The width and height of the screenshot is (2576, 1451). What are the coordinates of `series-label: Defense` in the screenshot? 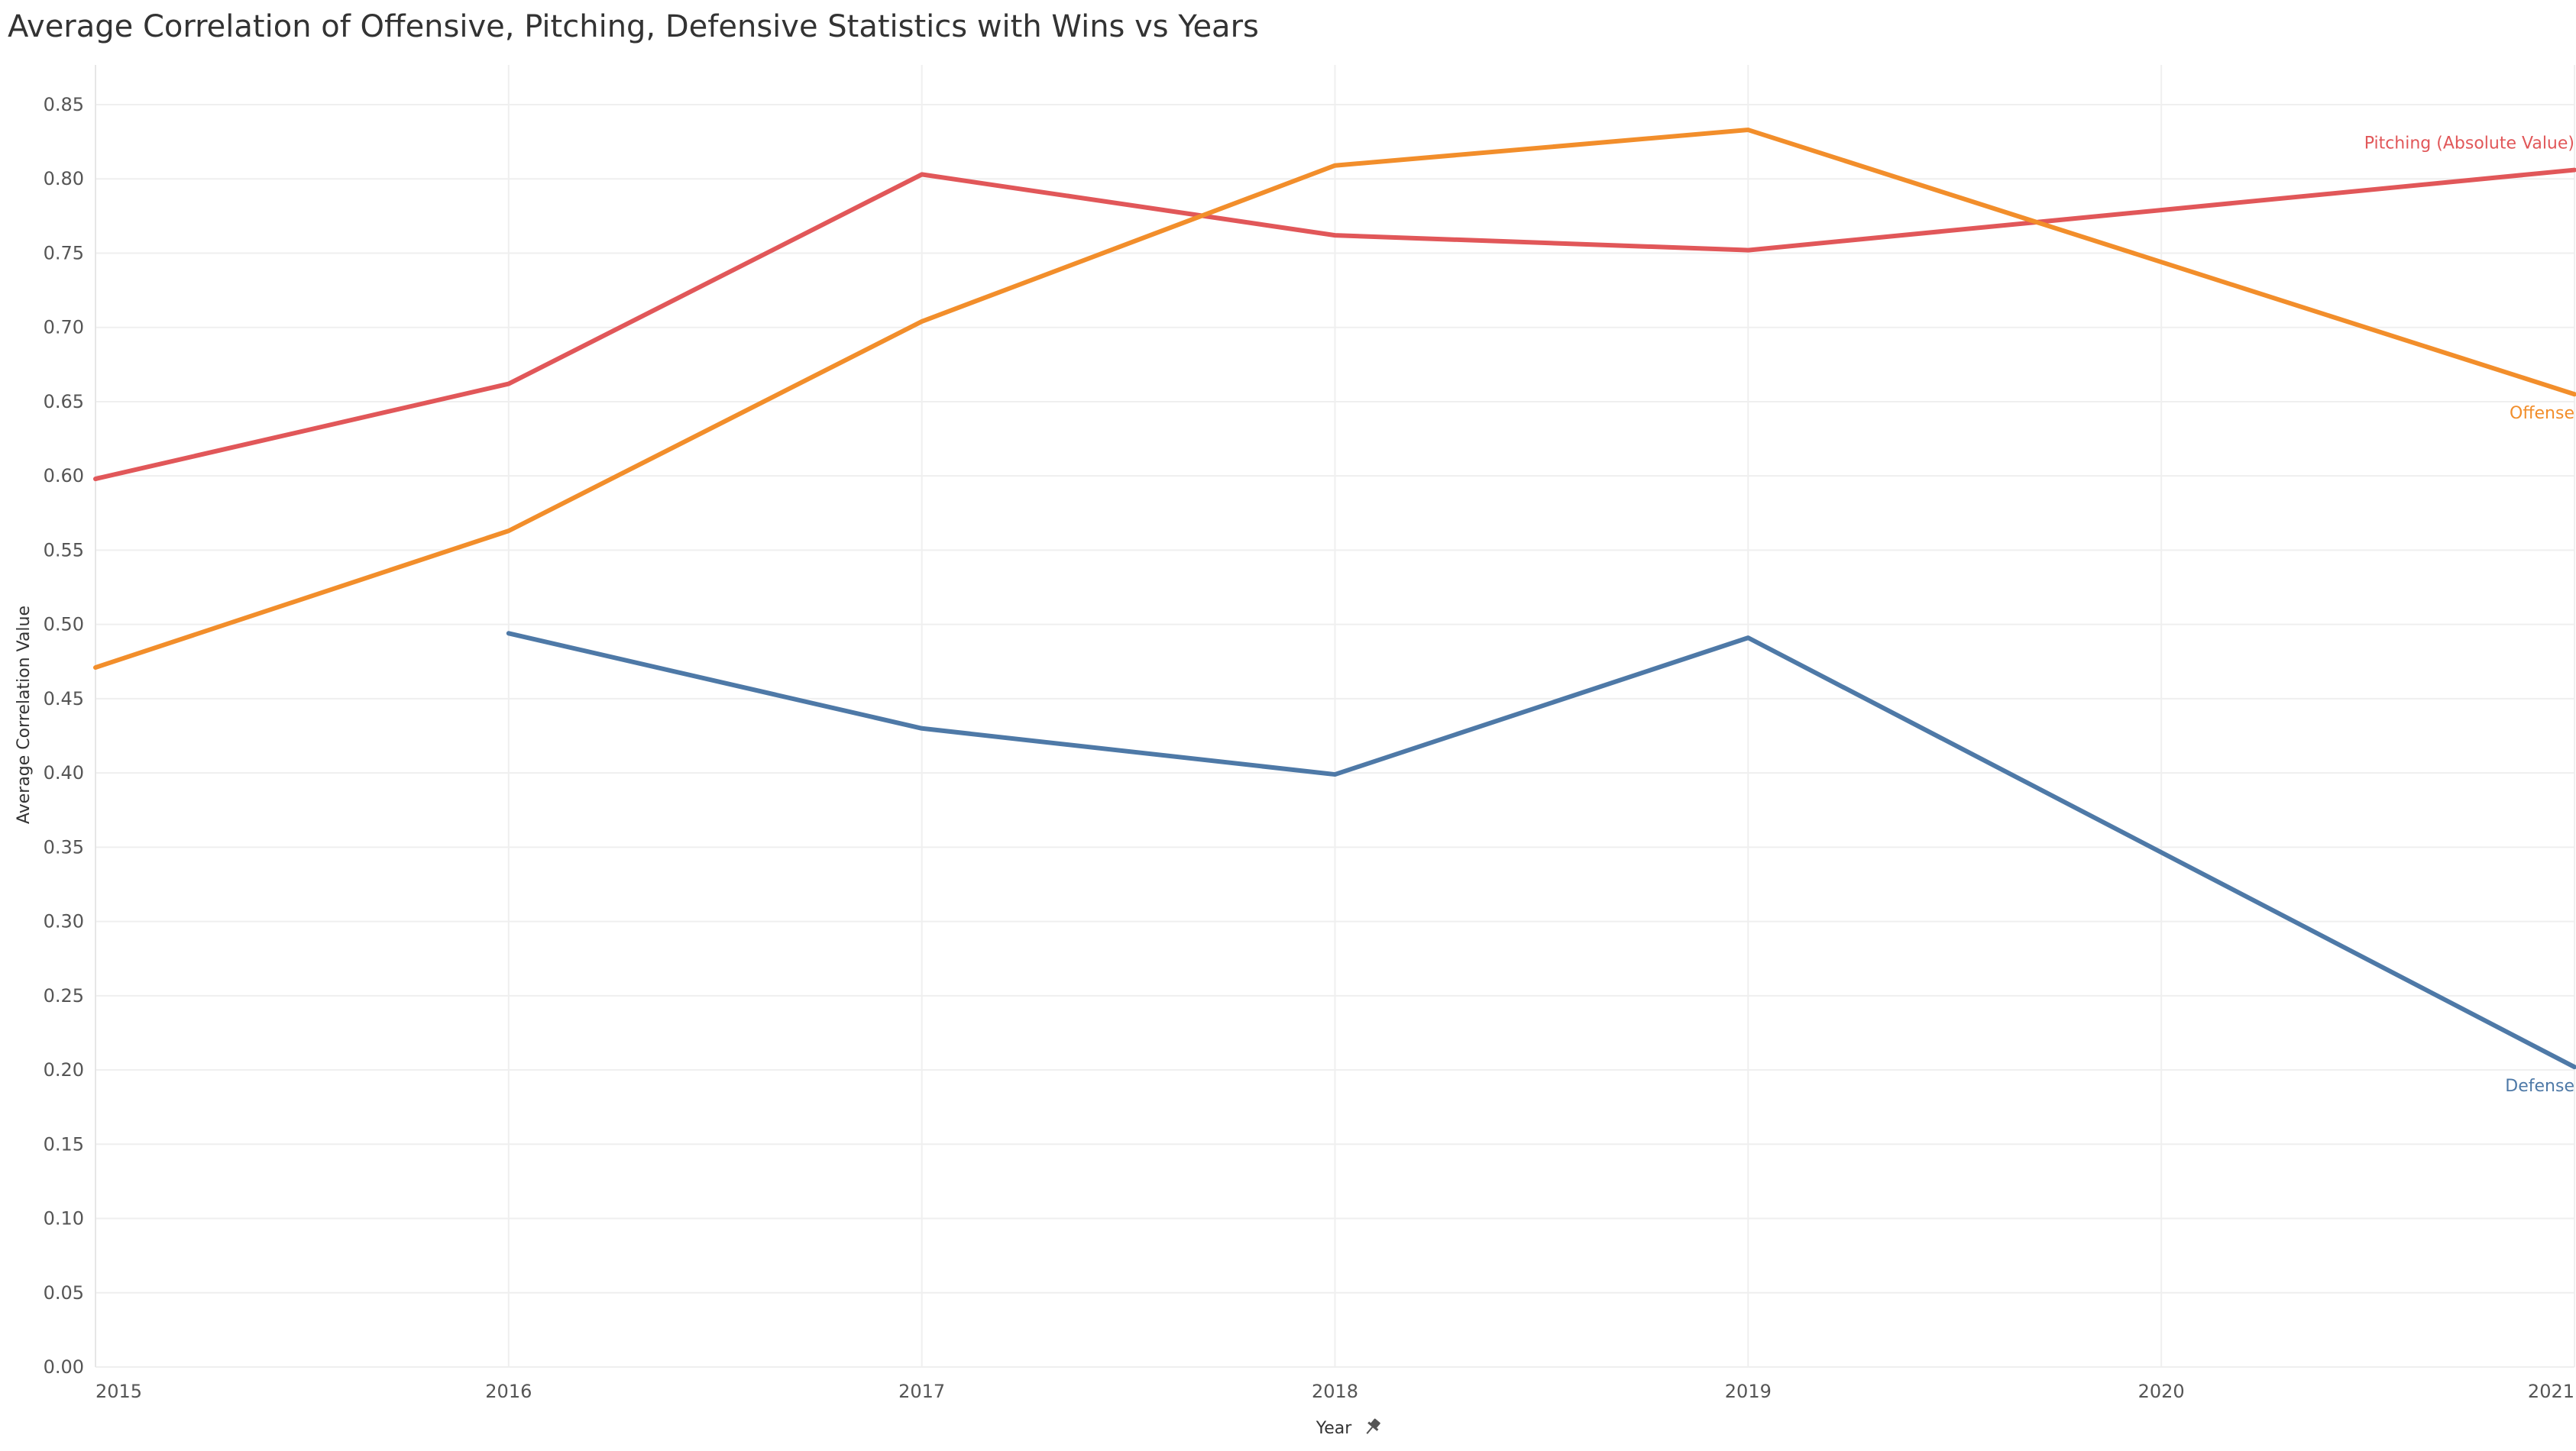 It's located at (2539, 1086).